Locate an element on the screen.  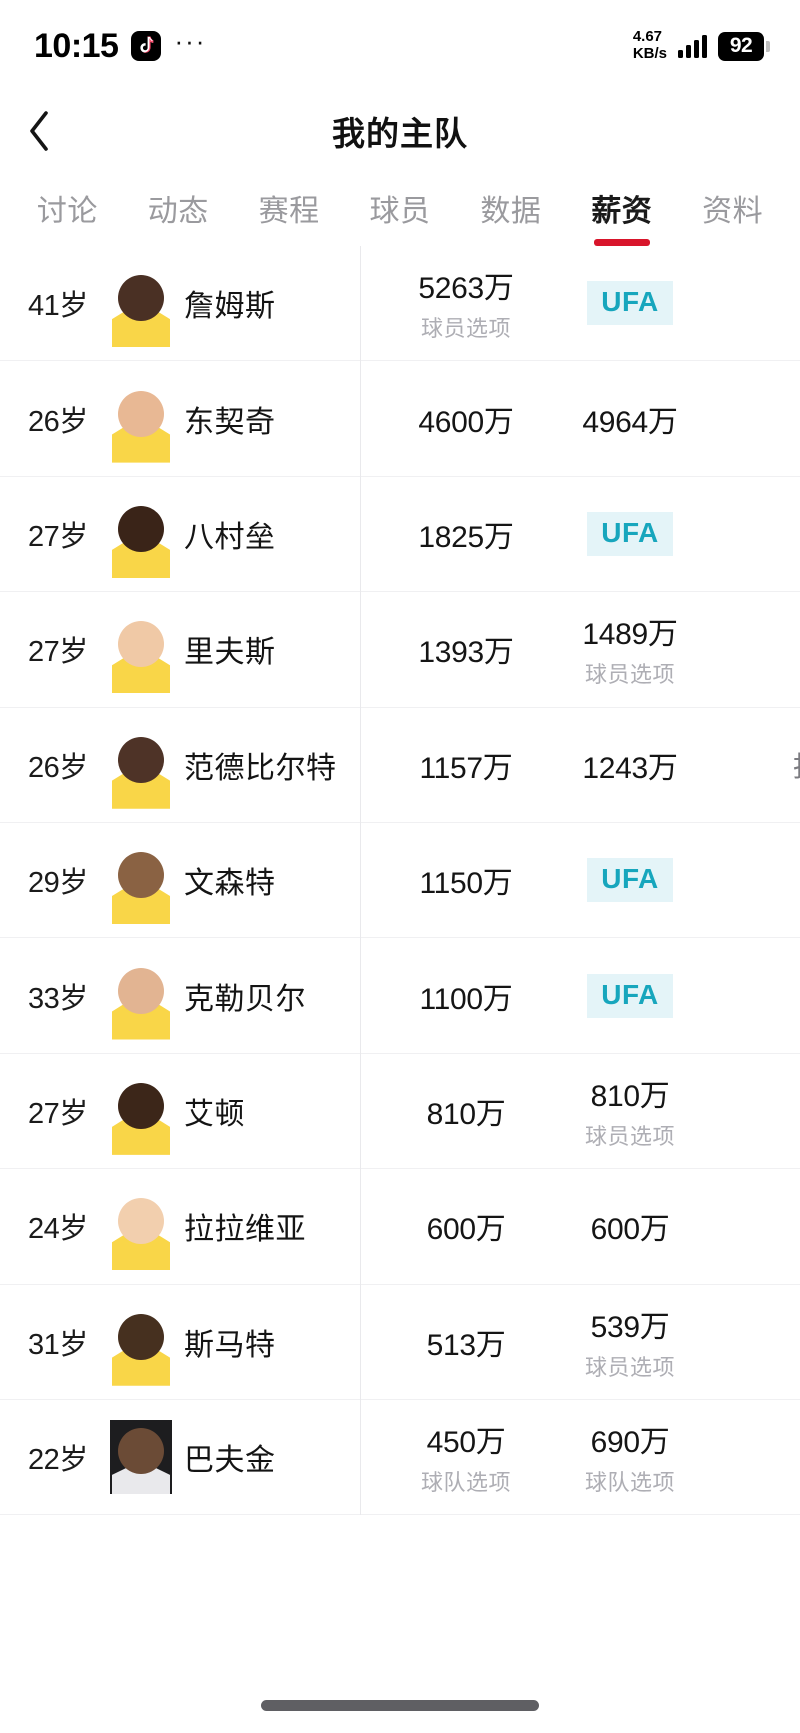
player-cell: 33岁 克勒贝尔 is located at coordinates (180, 995).